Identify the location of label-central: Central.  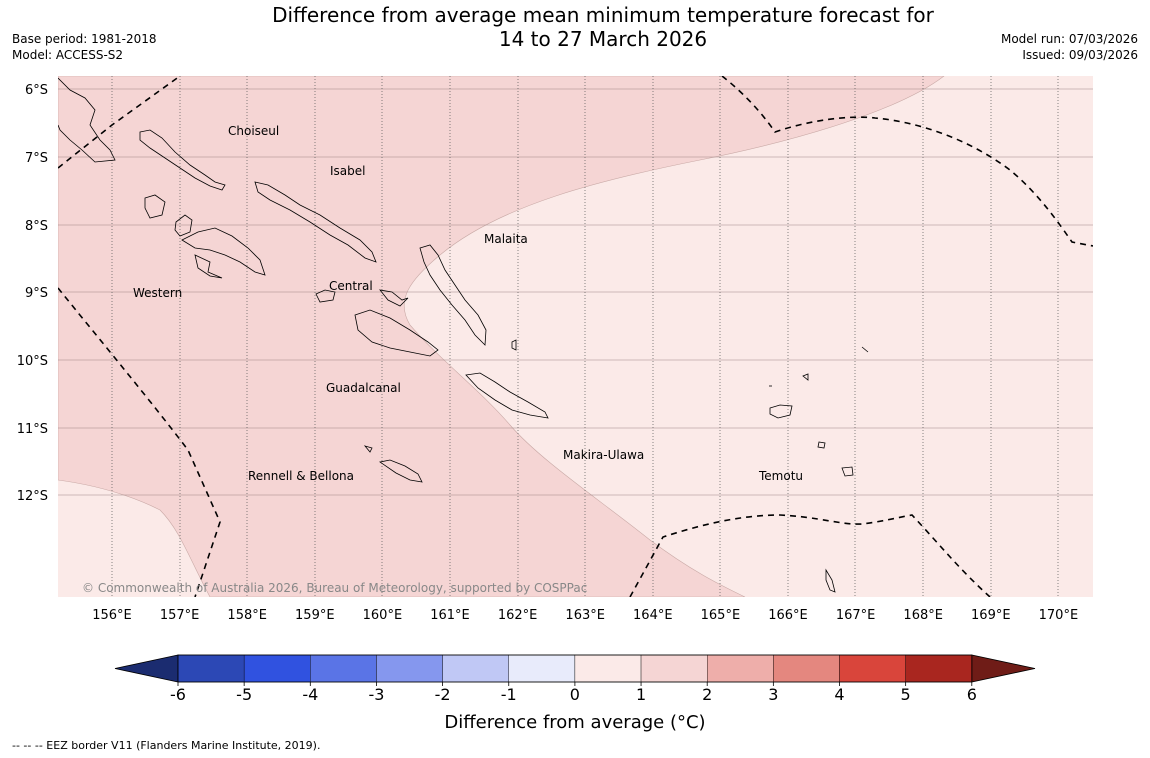
(351, 286).